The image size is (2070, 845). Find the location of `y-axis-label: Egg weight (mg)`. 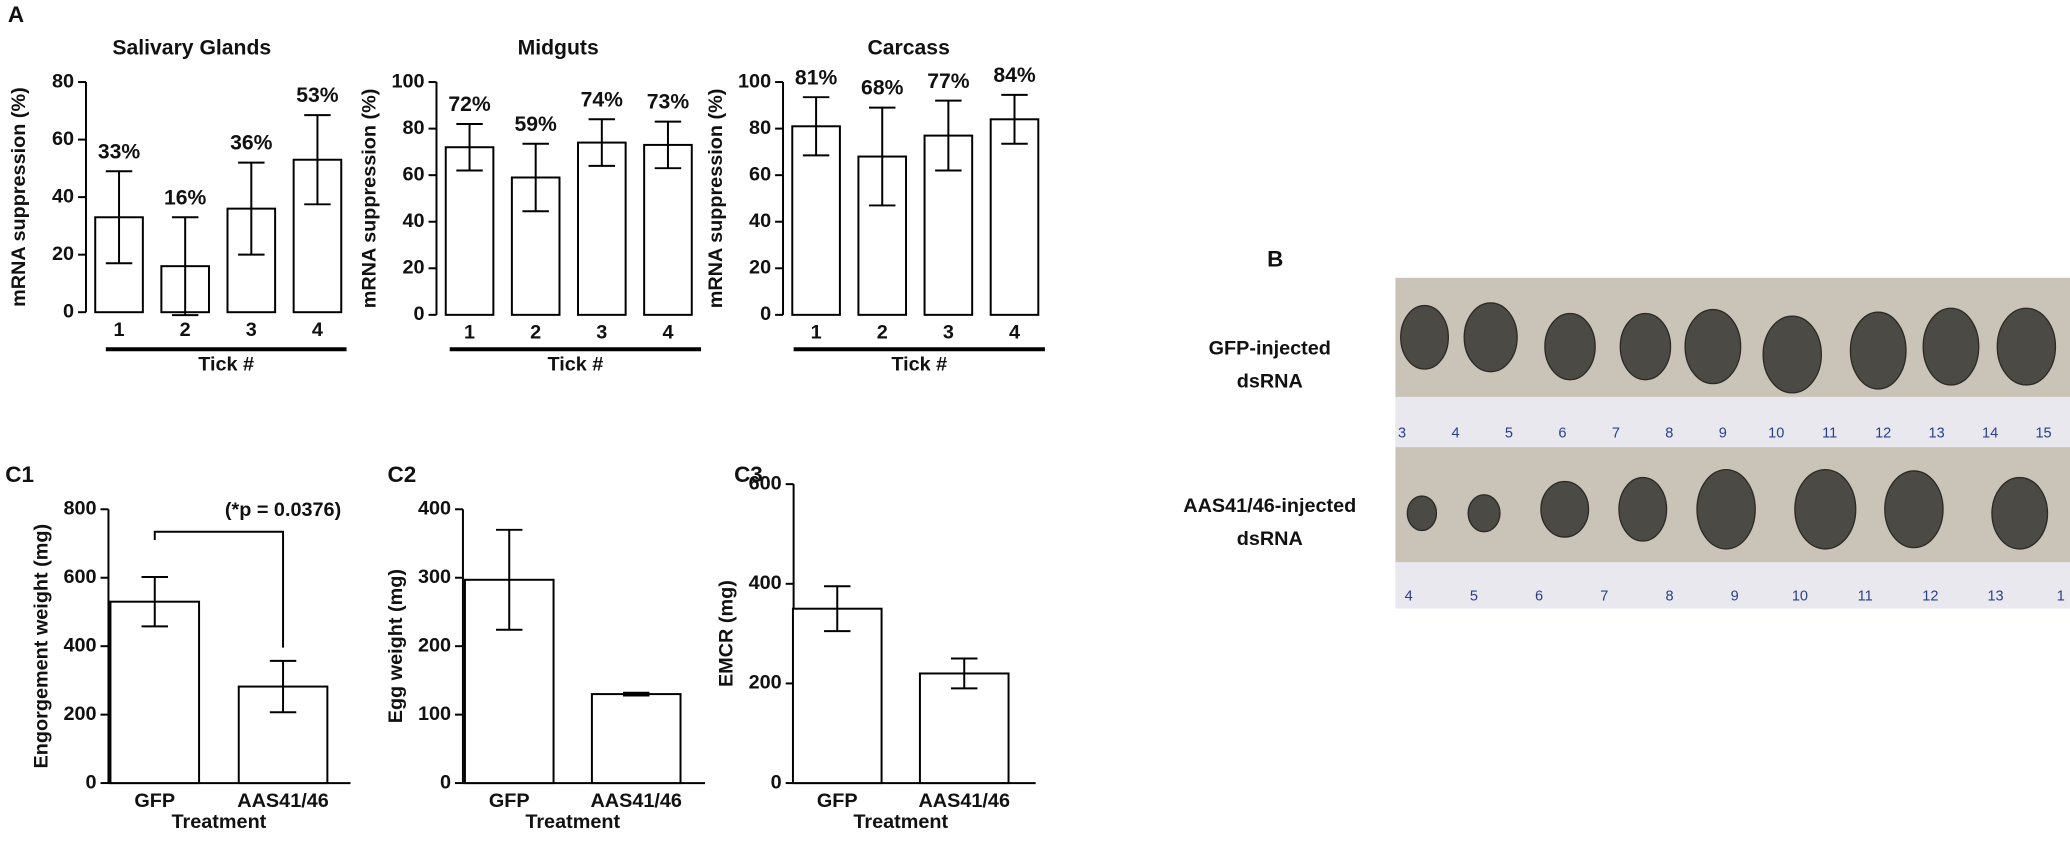

y-axis-label: Egg weight (mg) is located at coordinates (396, 646).